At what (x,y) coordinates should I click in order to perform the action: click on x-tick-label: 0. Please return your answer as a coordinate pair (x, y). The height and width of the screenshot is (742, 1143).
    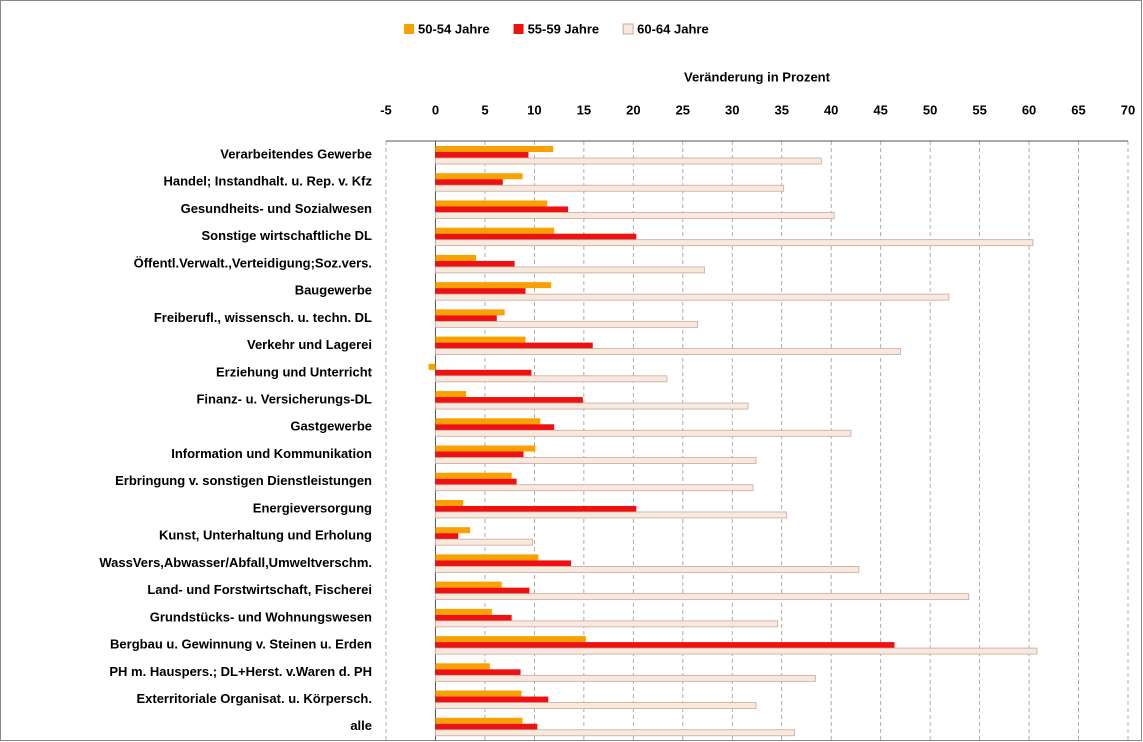
    Looking at the image, I should click on (435, 109).